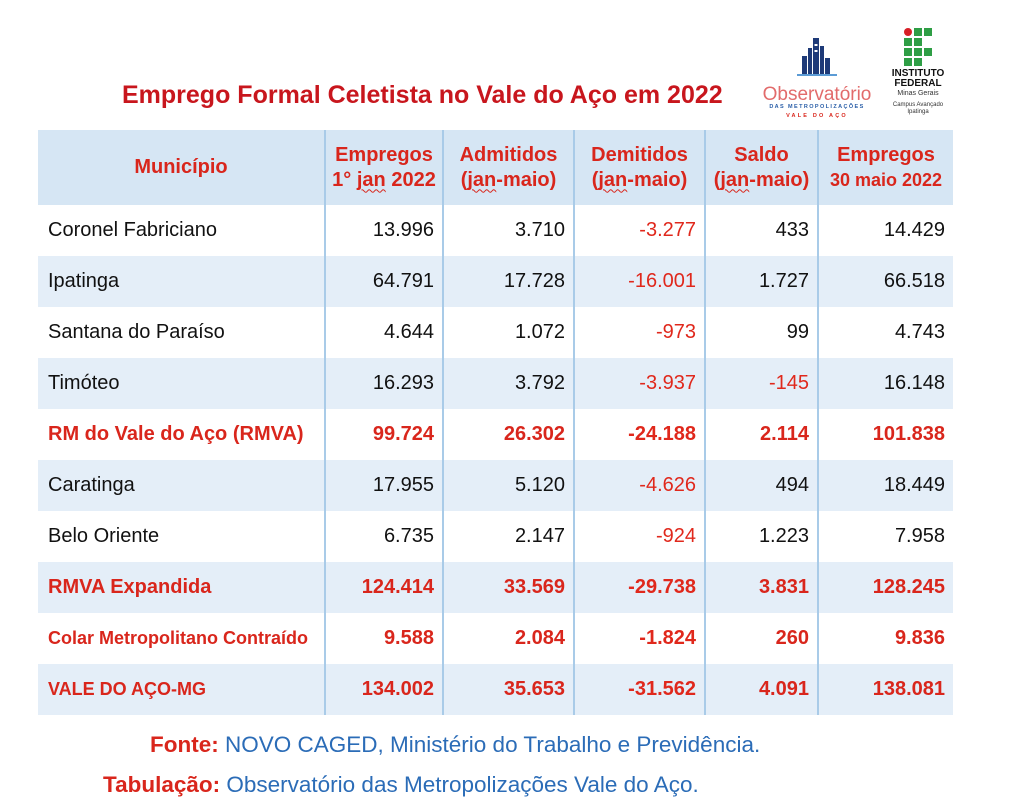  What do you see at coordinates (508, 638) in the screenshot?
I see `cell-admitidos: 2.084` at bounding box center [508, 638].